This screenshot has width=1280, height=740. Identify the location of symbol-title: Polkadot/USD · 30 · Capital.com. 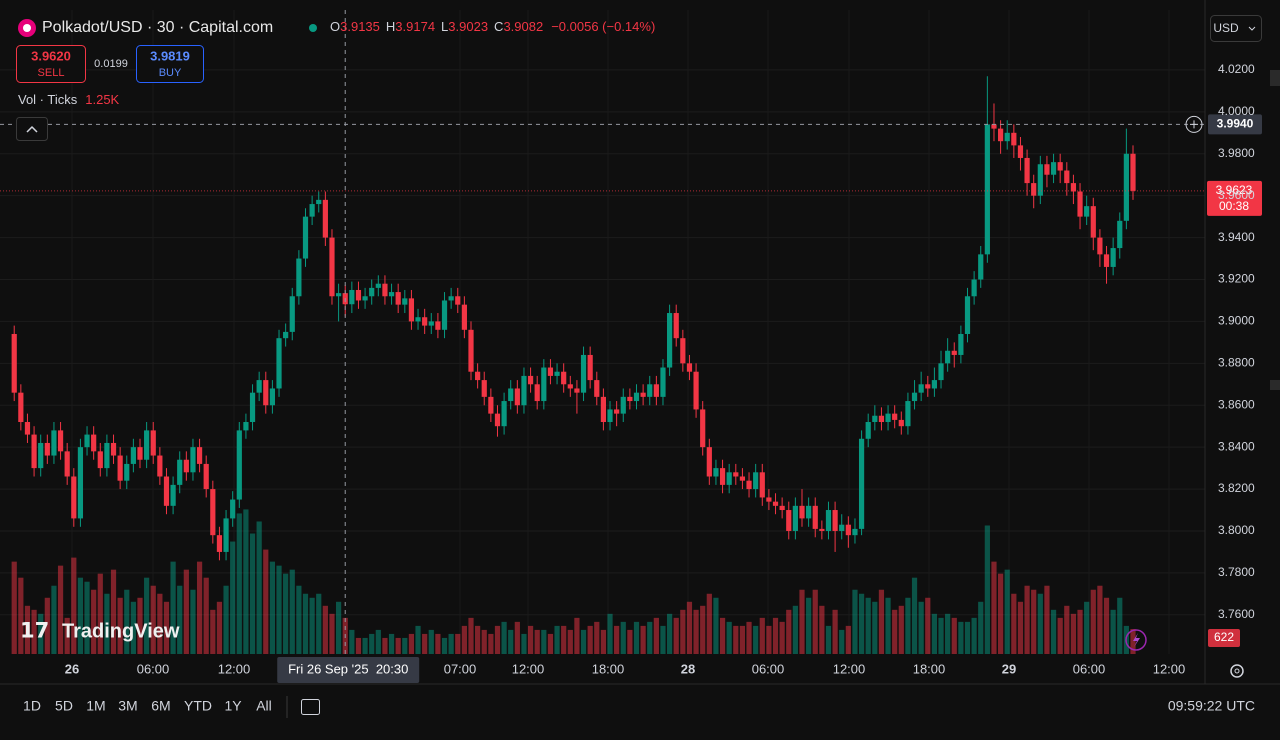
(157, 27).